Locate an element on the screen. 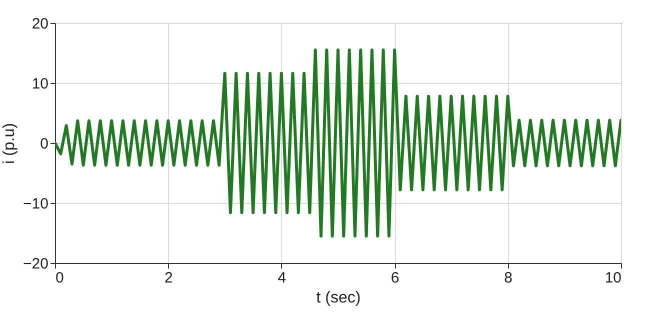 This screenshot has height=331, width=664. x-tick-label: 6 is located at coordinates (395, 278).